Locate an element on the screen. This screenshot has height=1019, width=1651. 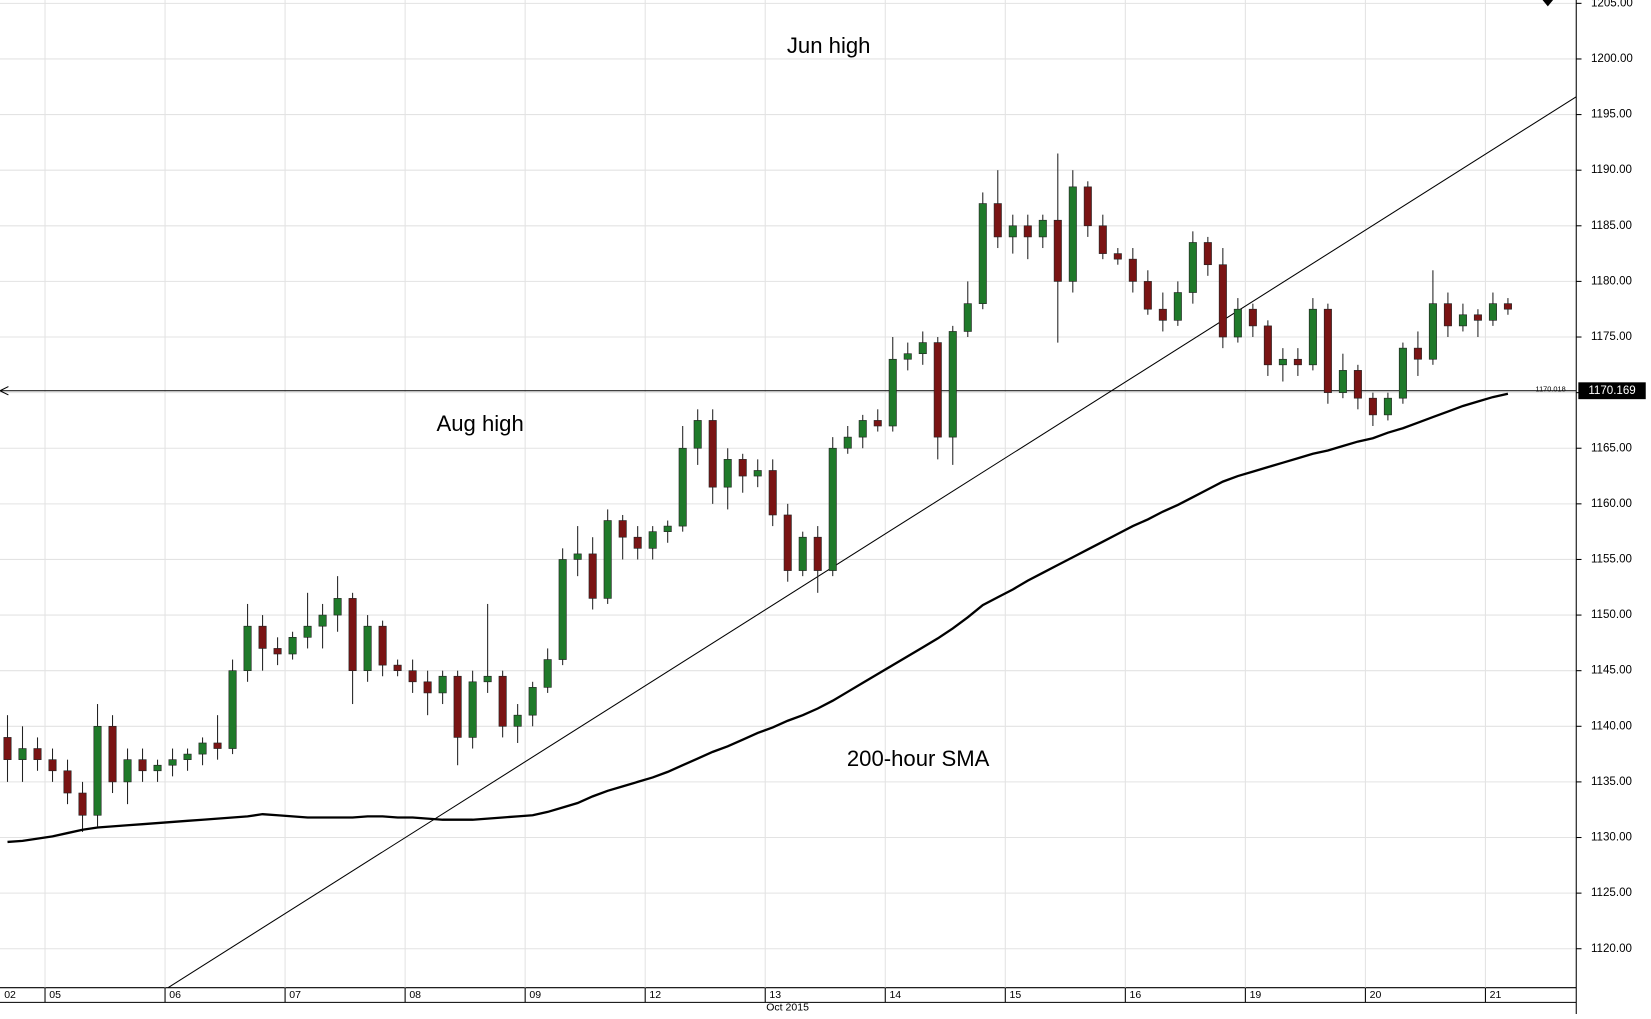
x-tick-label: 05 is located at coordinates (55, 995).